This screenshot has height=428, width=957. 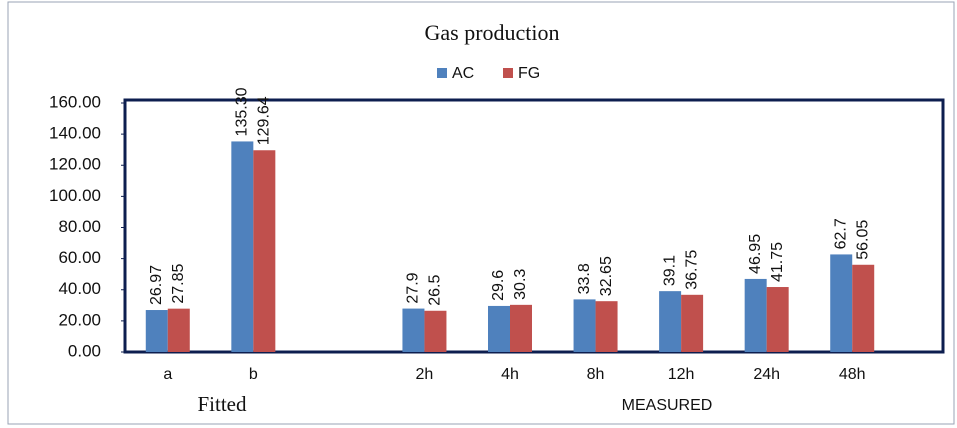 What do you see at coordinates (596, 374) in the screenshot?
I see `x-tick-label: 8h` at bounding box center [596, 374].